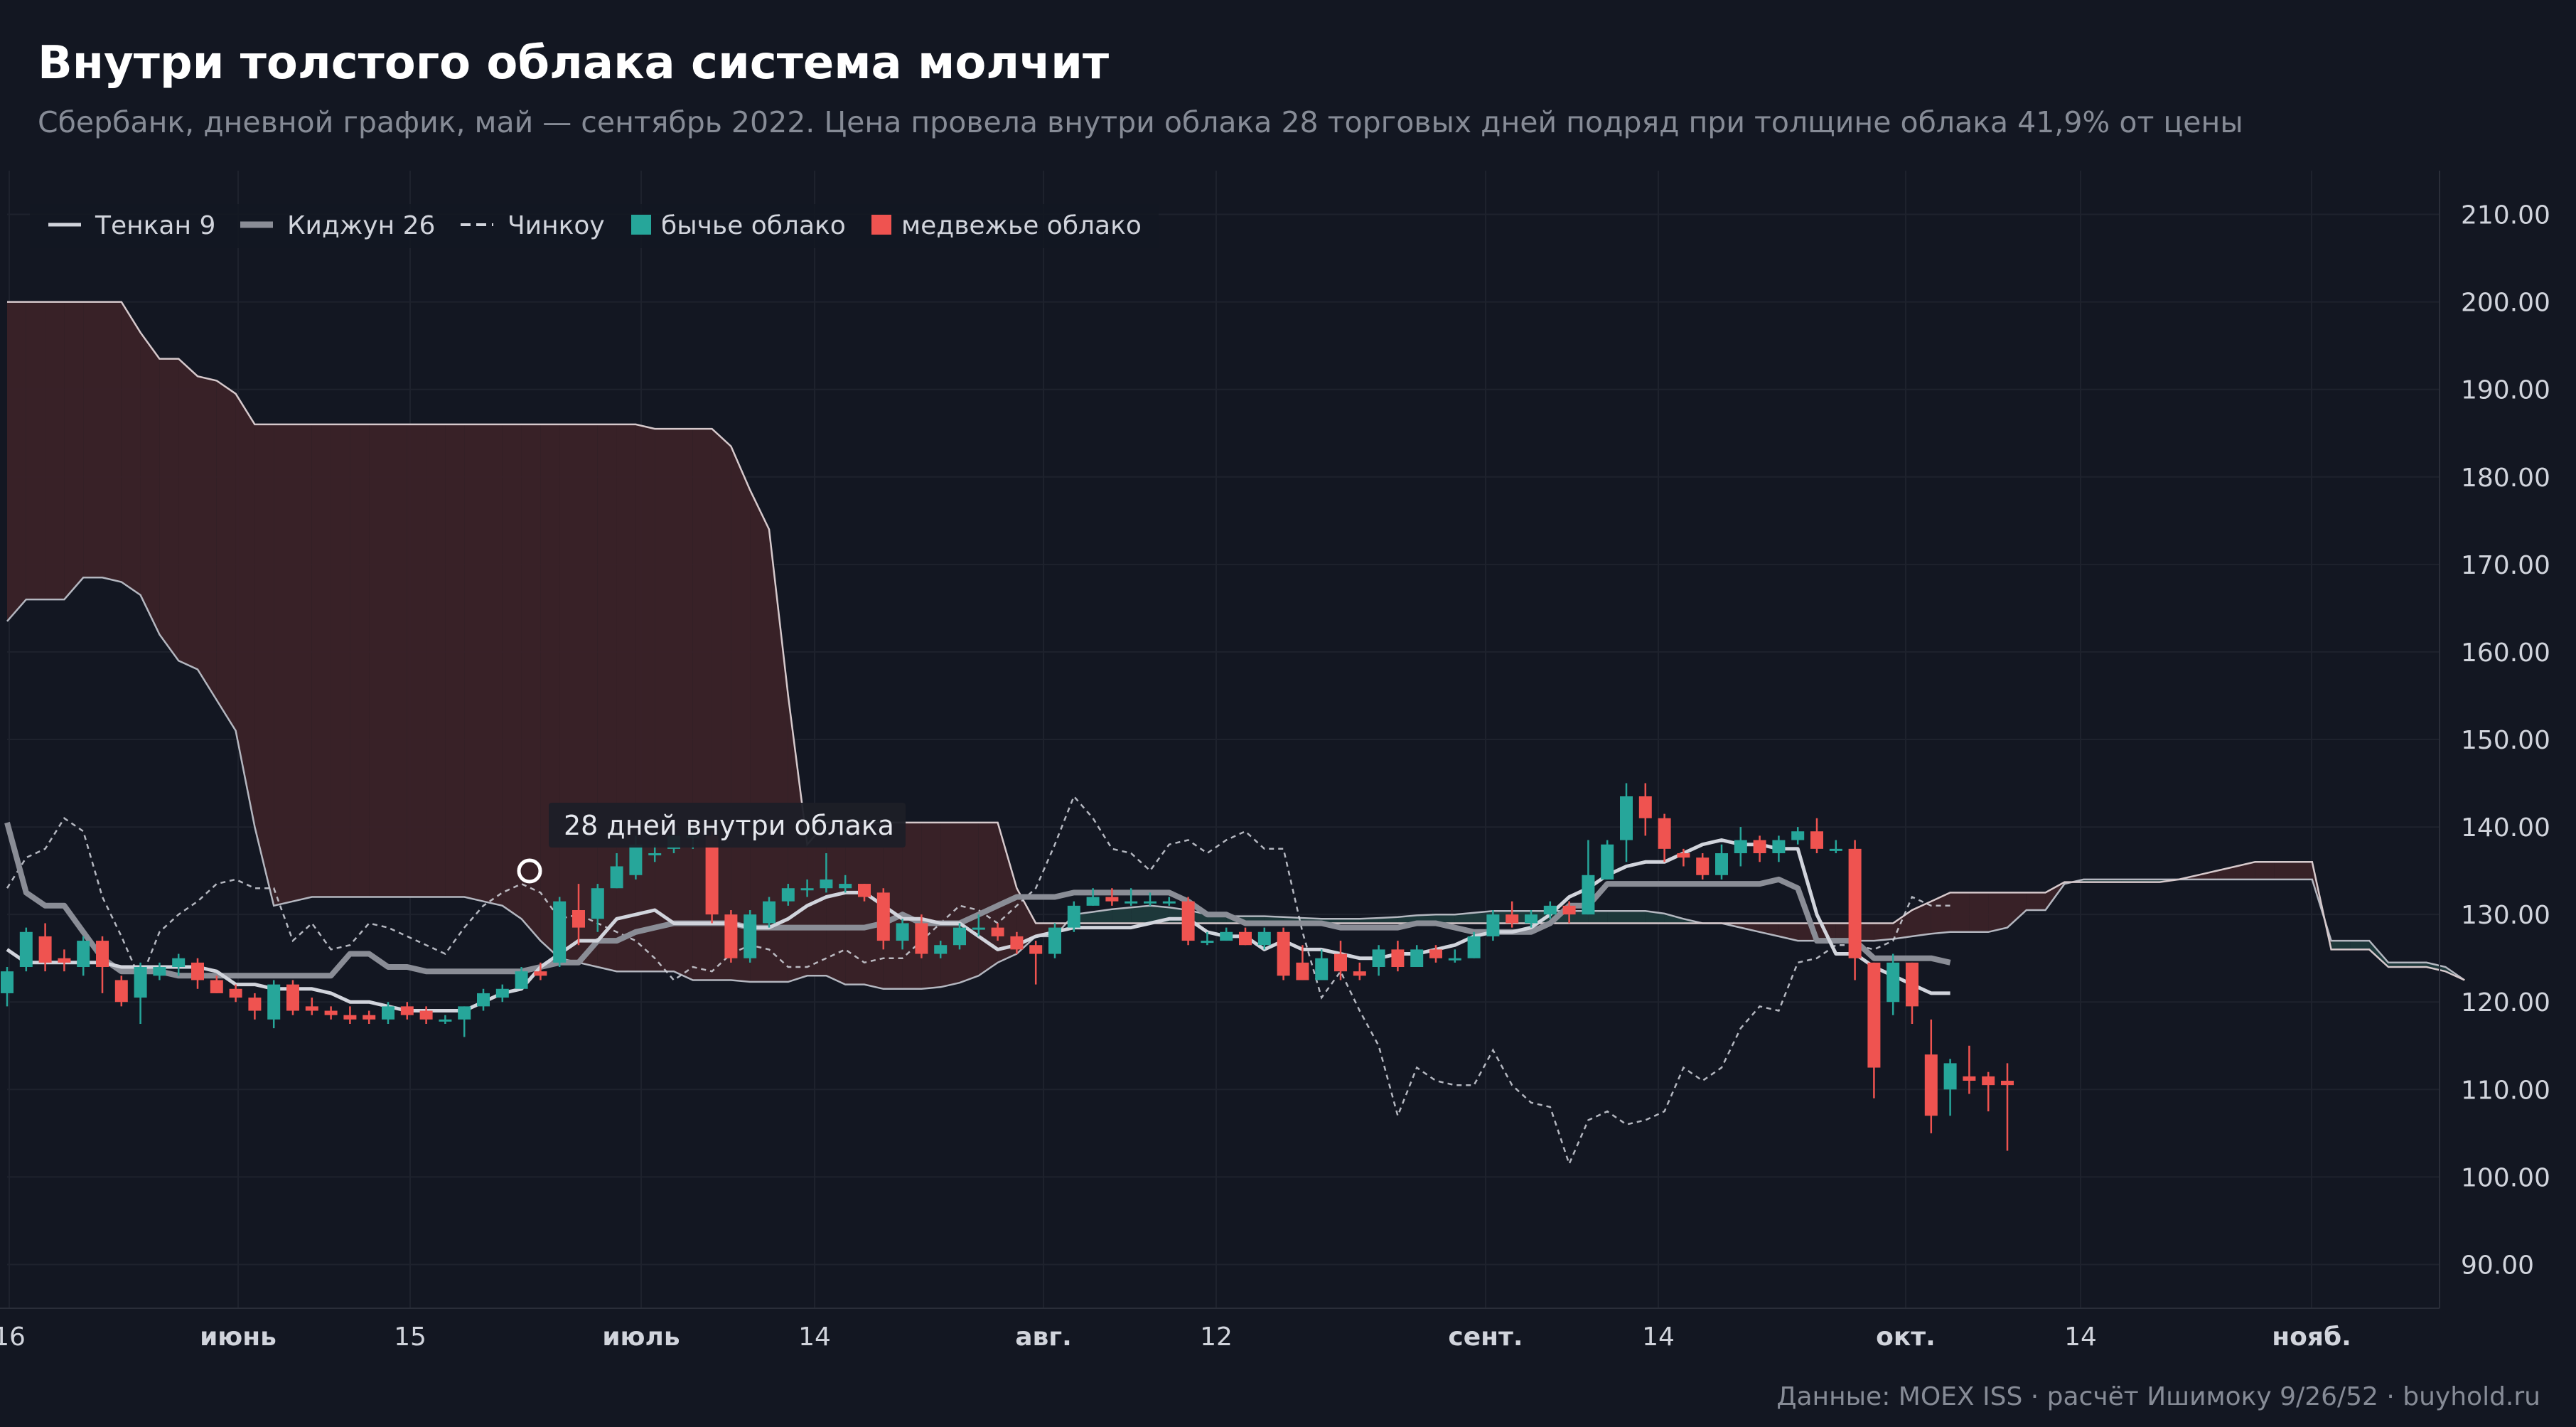 The image size is (2576, 1427). Describe the element at coordinates (337, 225) in the screenshot. I see `legend-item: Киджун 26` at that location.